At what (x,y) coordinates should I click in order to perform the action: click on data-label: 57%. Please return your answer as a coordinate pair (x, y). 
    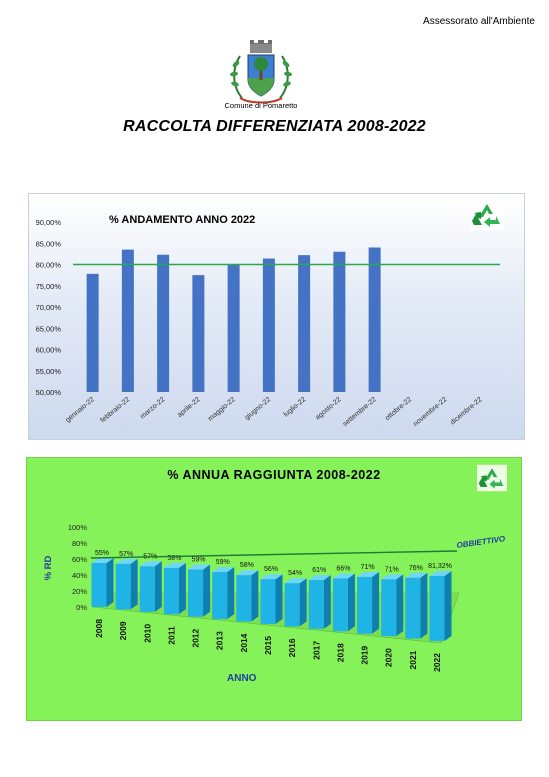
    Looking at the image, I should click on (126, 554).